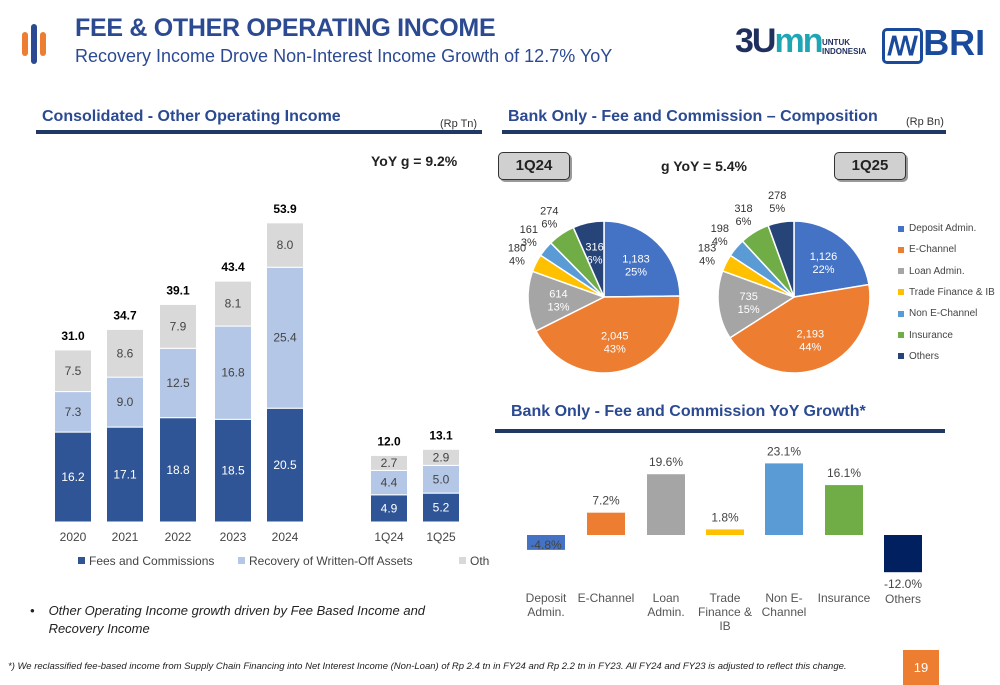 Image resolution: width=1000 pixels, height=685 pixels. Describe the element at coordinates (933, 250) in the screenshot. I see `legend-label: E-Channel` at that location.